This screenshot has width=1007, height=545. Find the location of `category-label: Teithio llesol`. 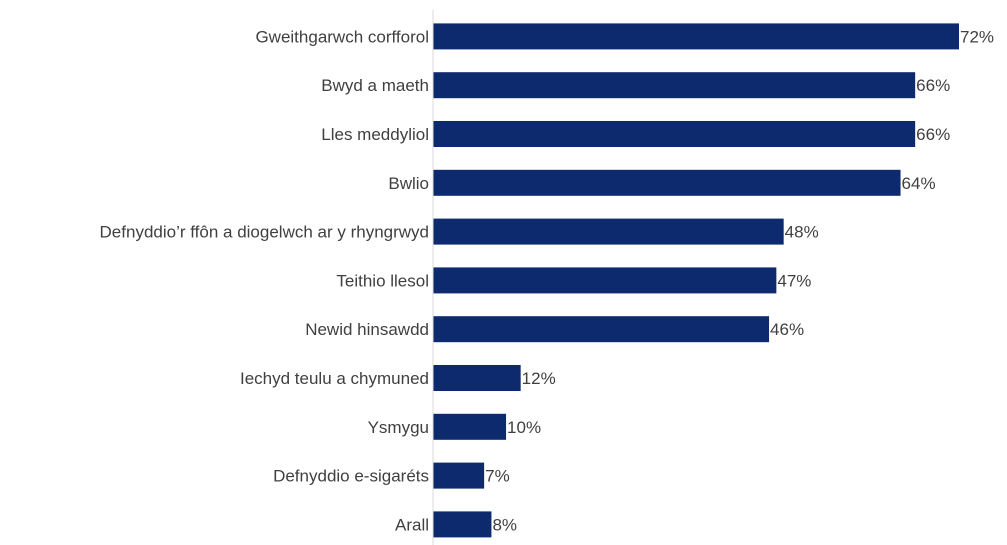

category-label: Teithio llesol is located at coordinates (382, 280).